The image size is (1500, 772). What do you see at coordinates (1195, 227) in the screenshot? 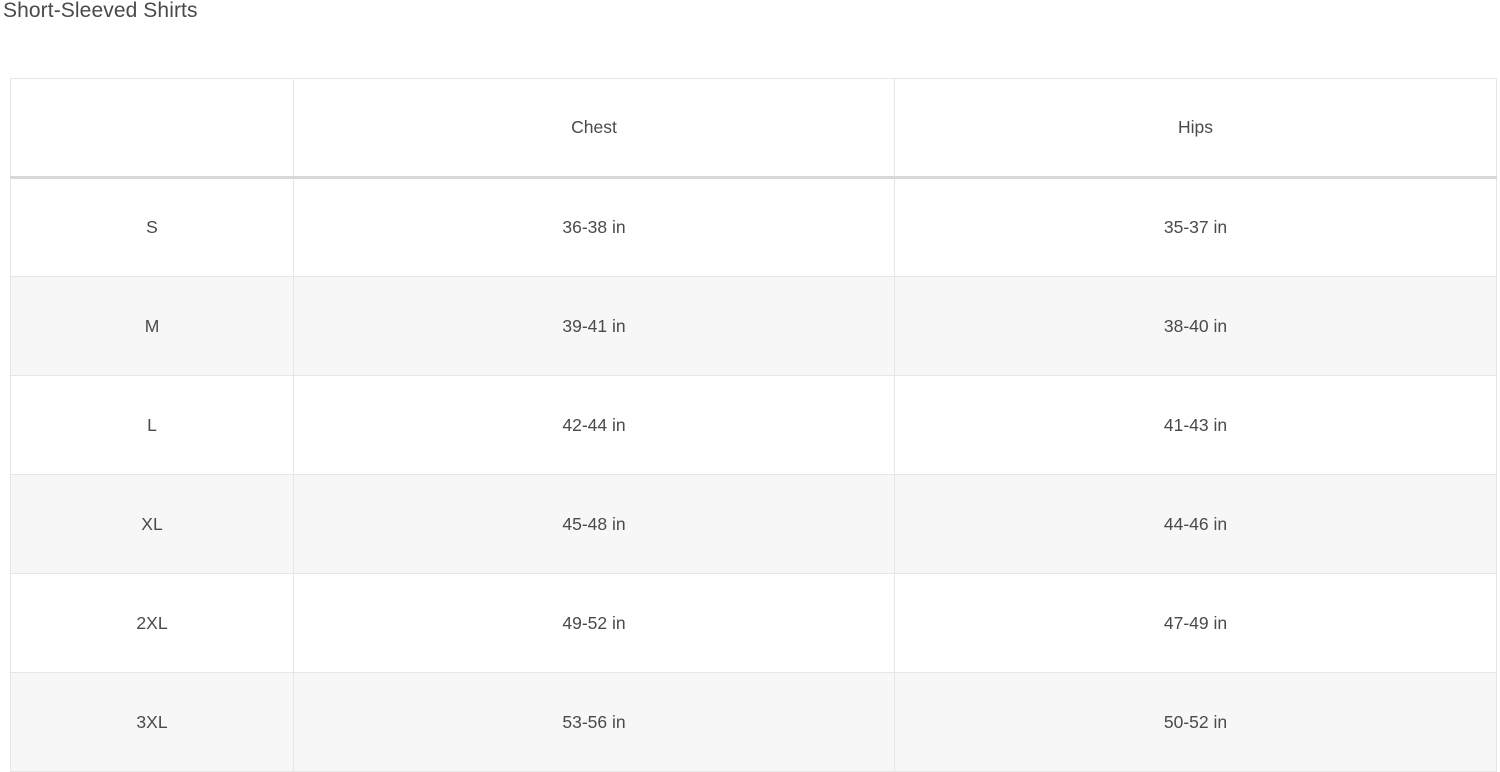
I see `cell-hips: 35-37 in` at bounding box center [1195, 227].